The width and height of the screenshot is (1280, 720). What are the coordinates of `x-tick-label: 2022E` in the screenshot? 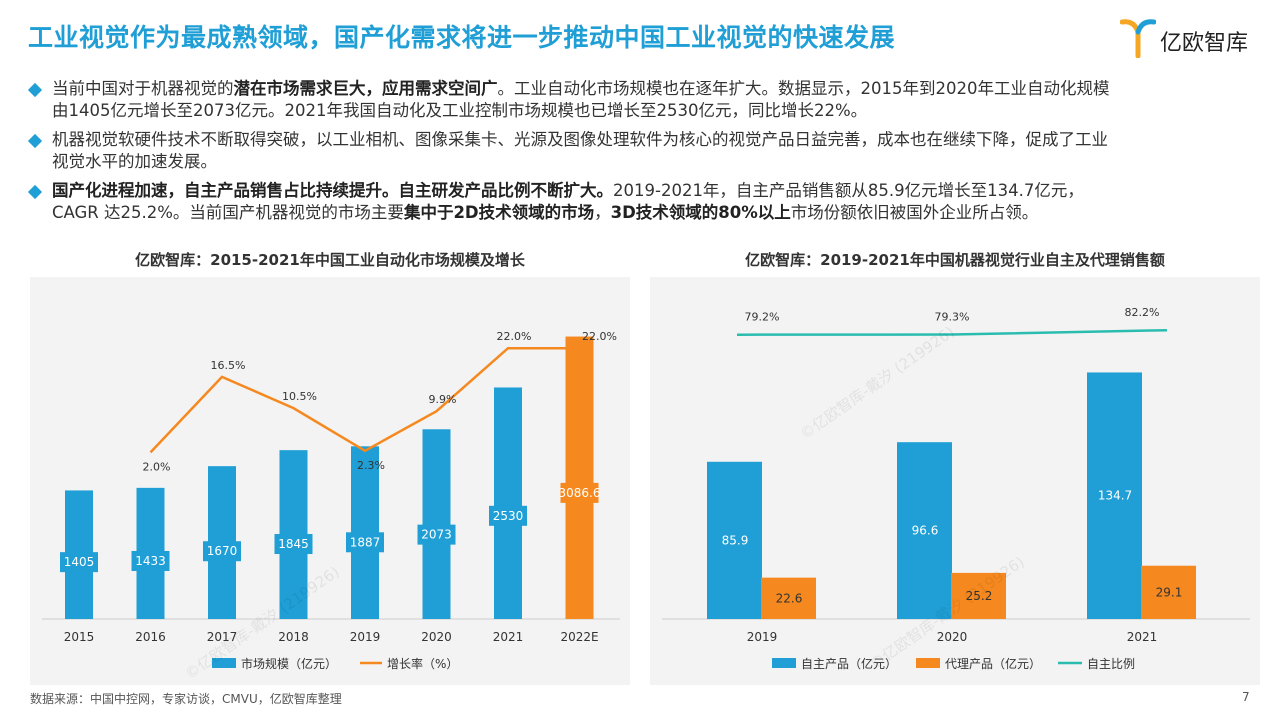 It's located at (579, 637).